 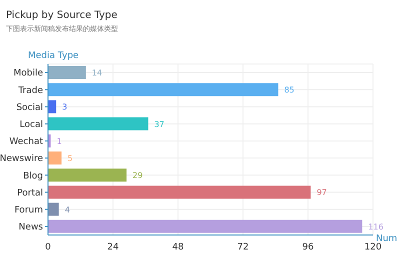 What do you see at coordinates (28, 211) in the screenshot?
I see `y-tick-label: Forum` at bounding box center [28, 211].